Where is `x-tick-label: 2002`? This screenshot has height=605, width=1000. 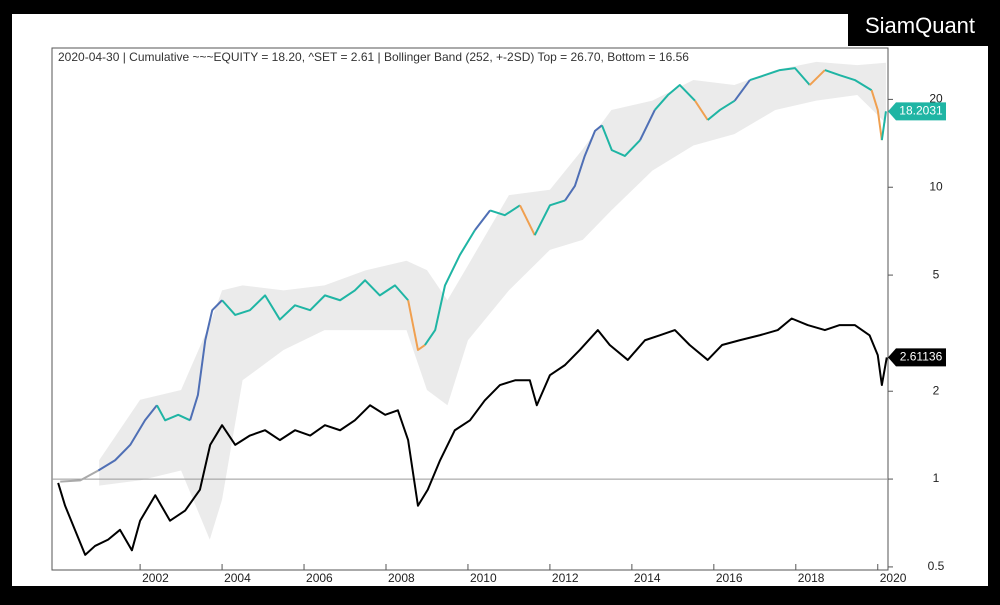 x-tick-label: 2002 is located at coordinates (155, 578).